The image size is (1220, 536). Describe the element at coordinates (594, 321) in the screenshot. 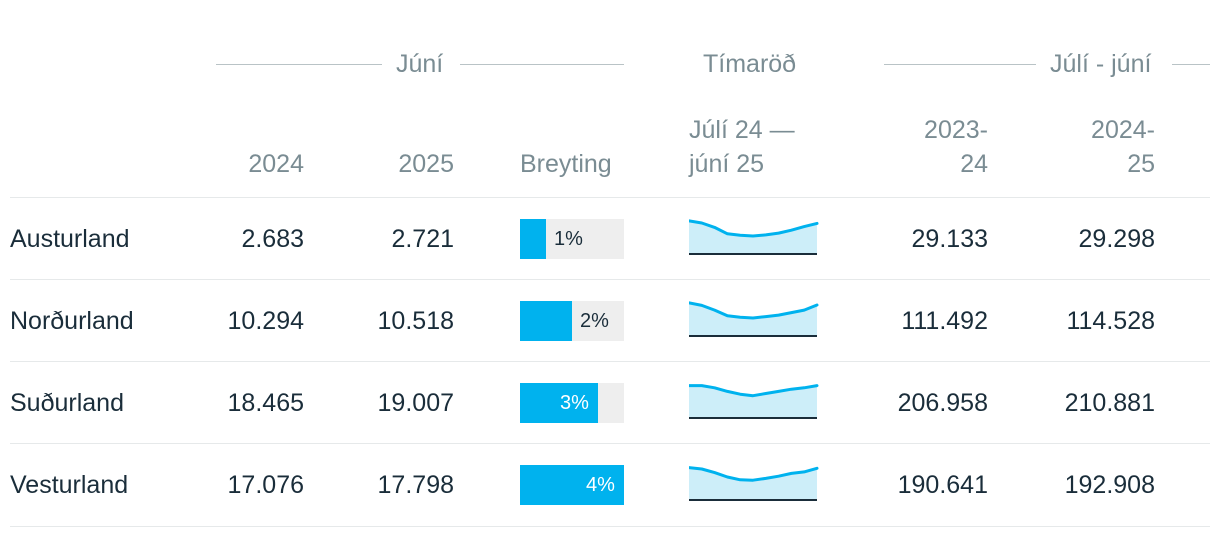

I see `change-bar-label: 2%` at that location.